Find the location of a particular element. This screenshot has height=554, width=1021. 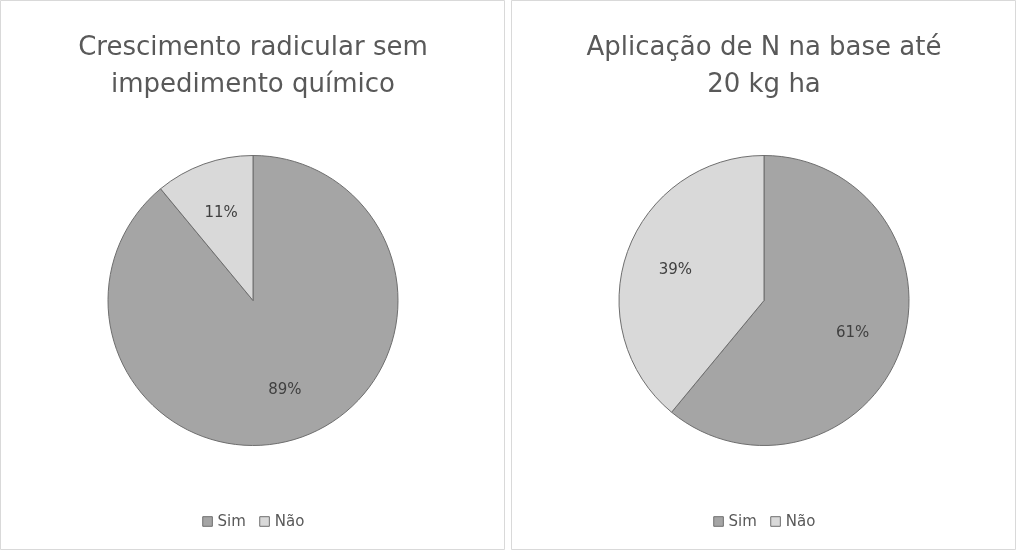

data-label: 39% is located at coordinates (675, 268).